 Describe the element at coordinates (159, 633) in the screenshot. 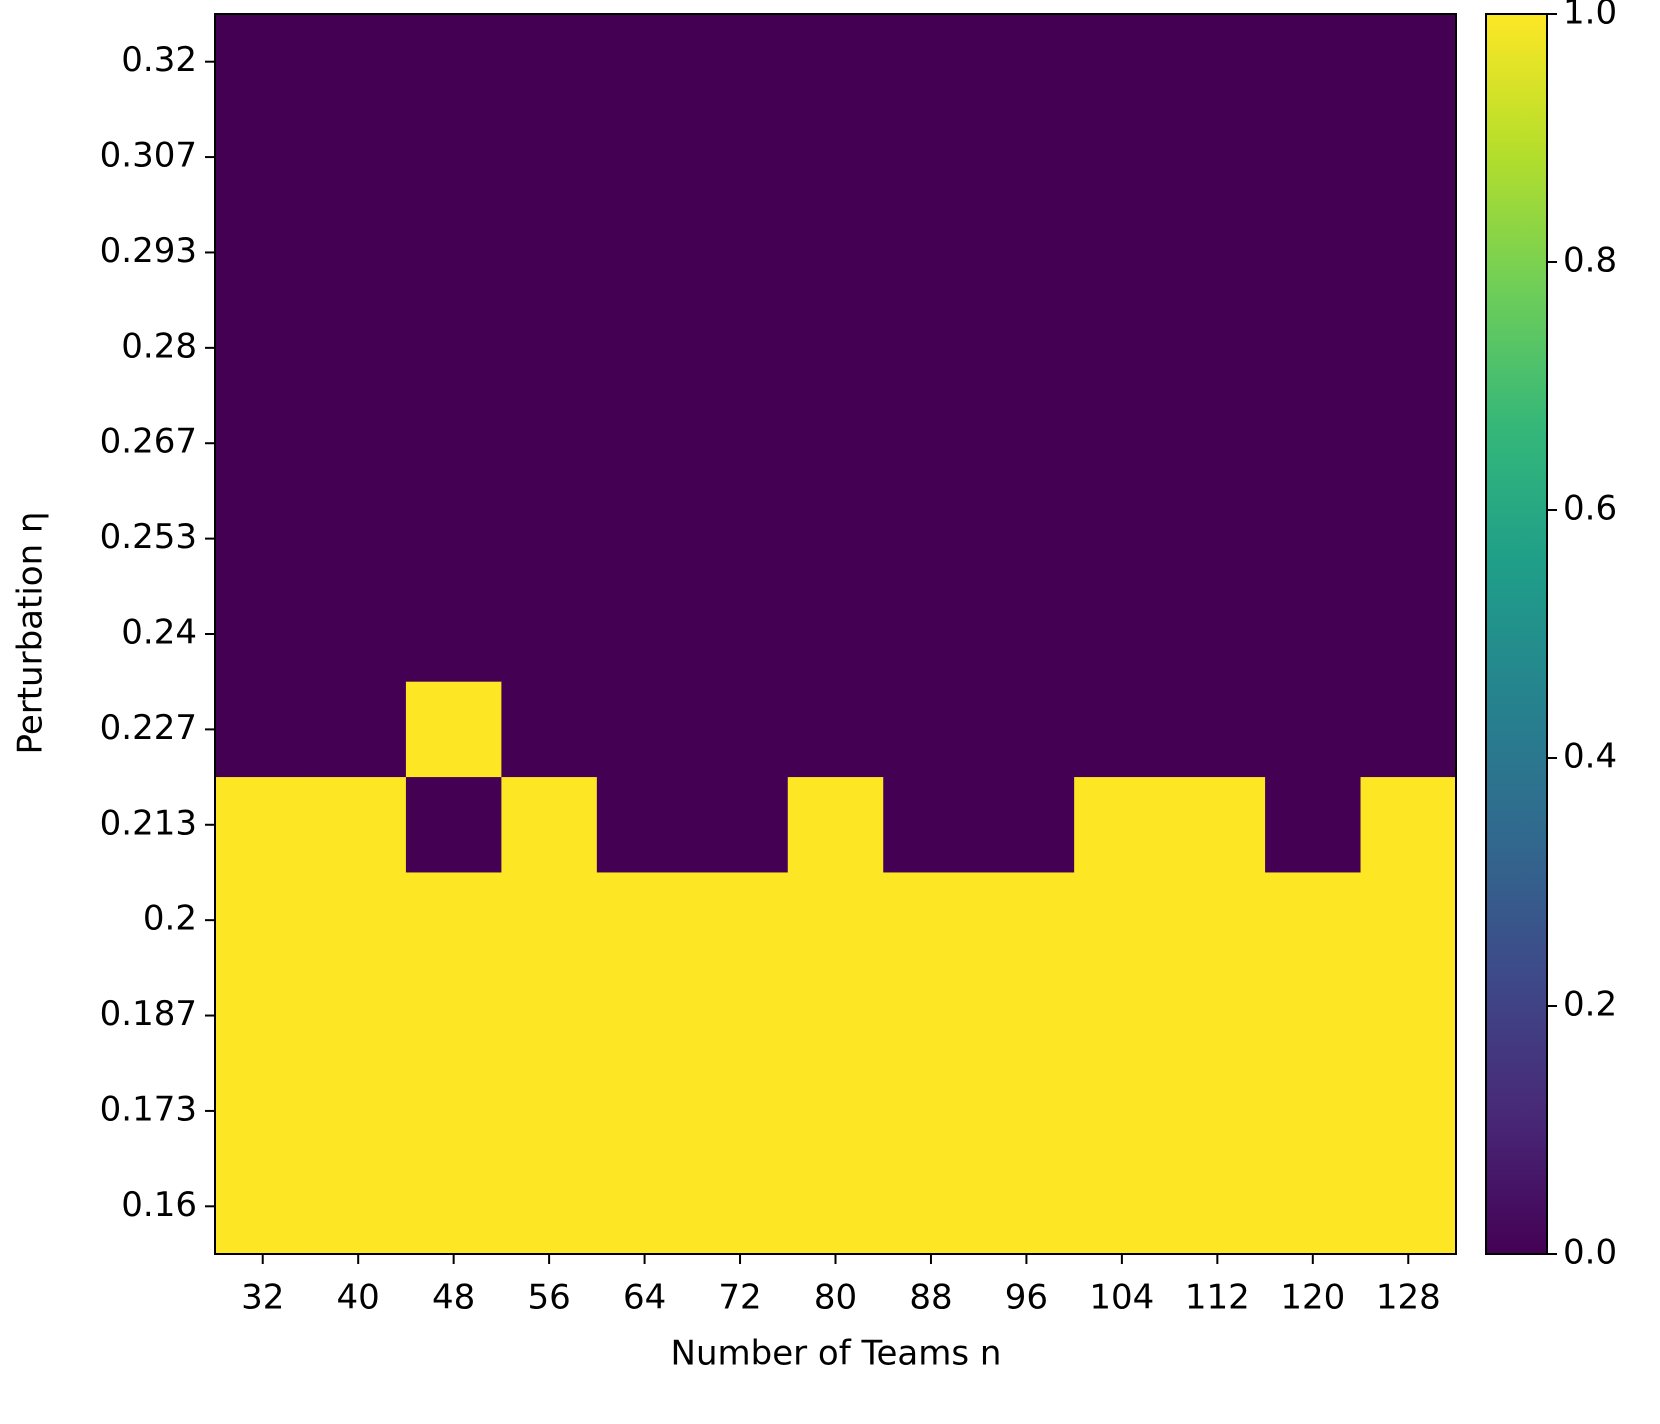

I see `y-tick-label: 0.24` at that location.